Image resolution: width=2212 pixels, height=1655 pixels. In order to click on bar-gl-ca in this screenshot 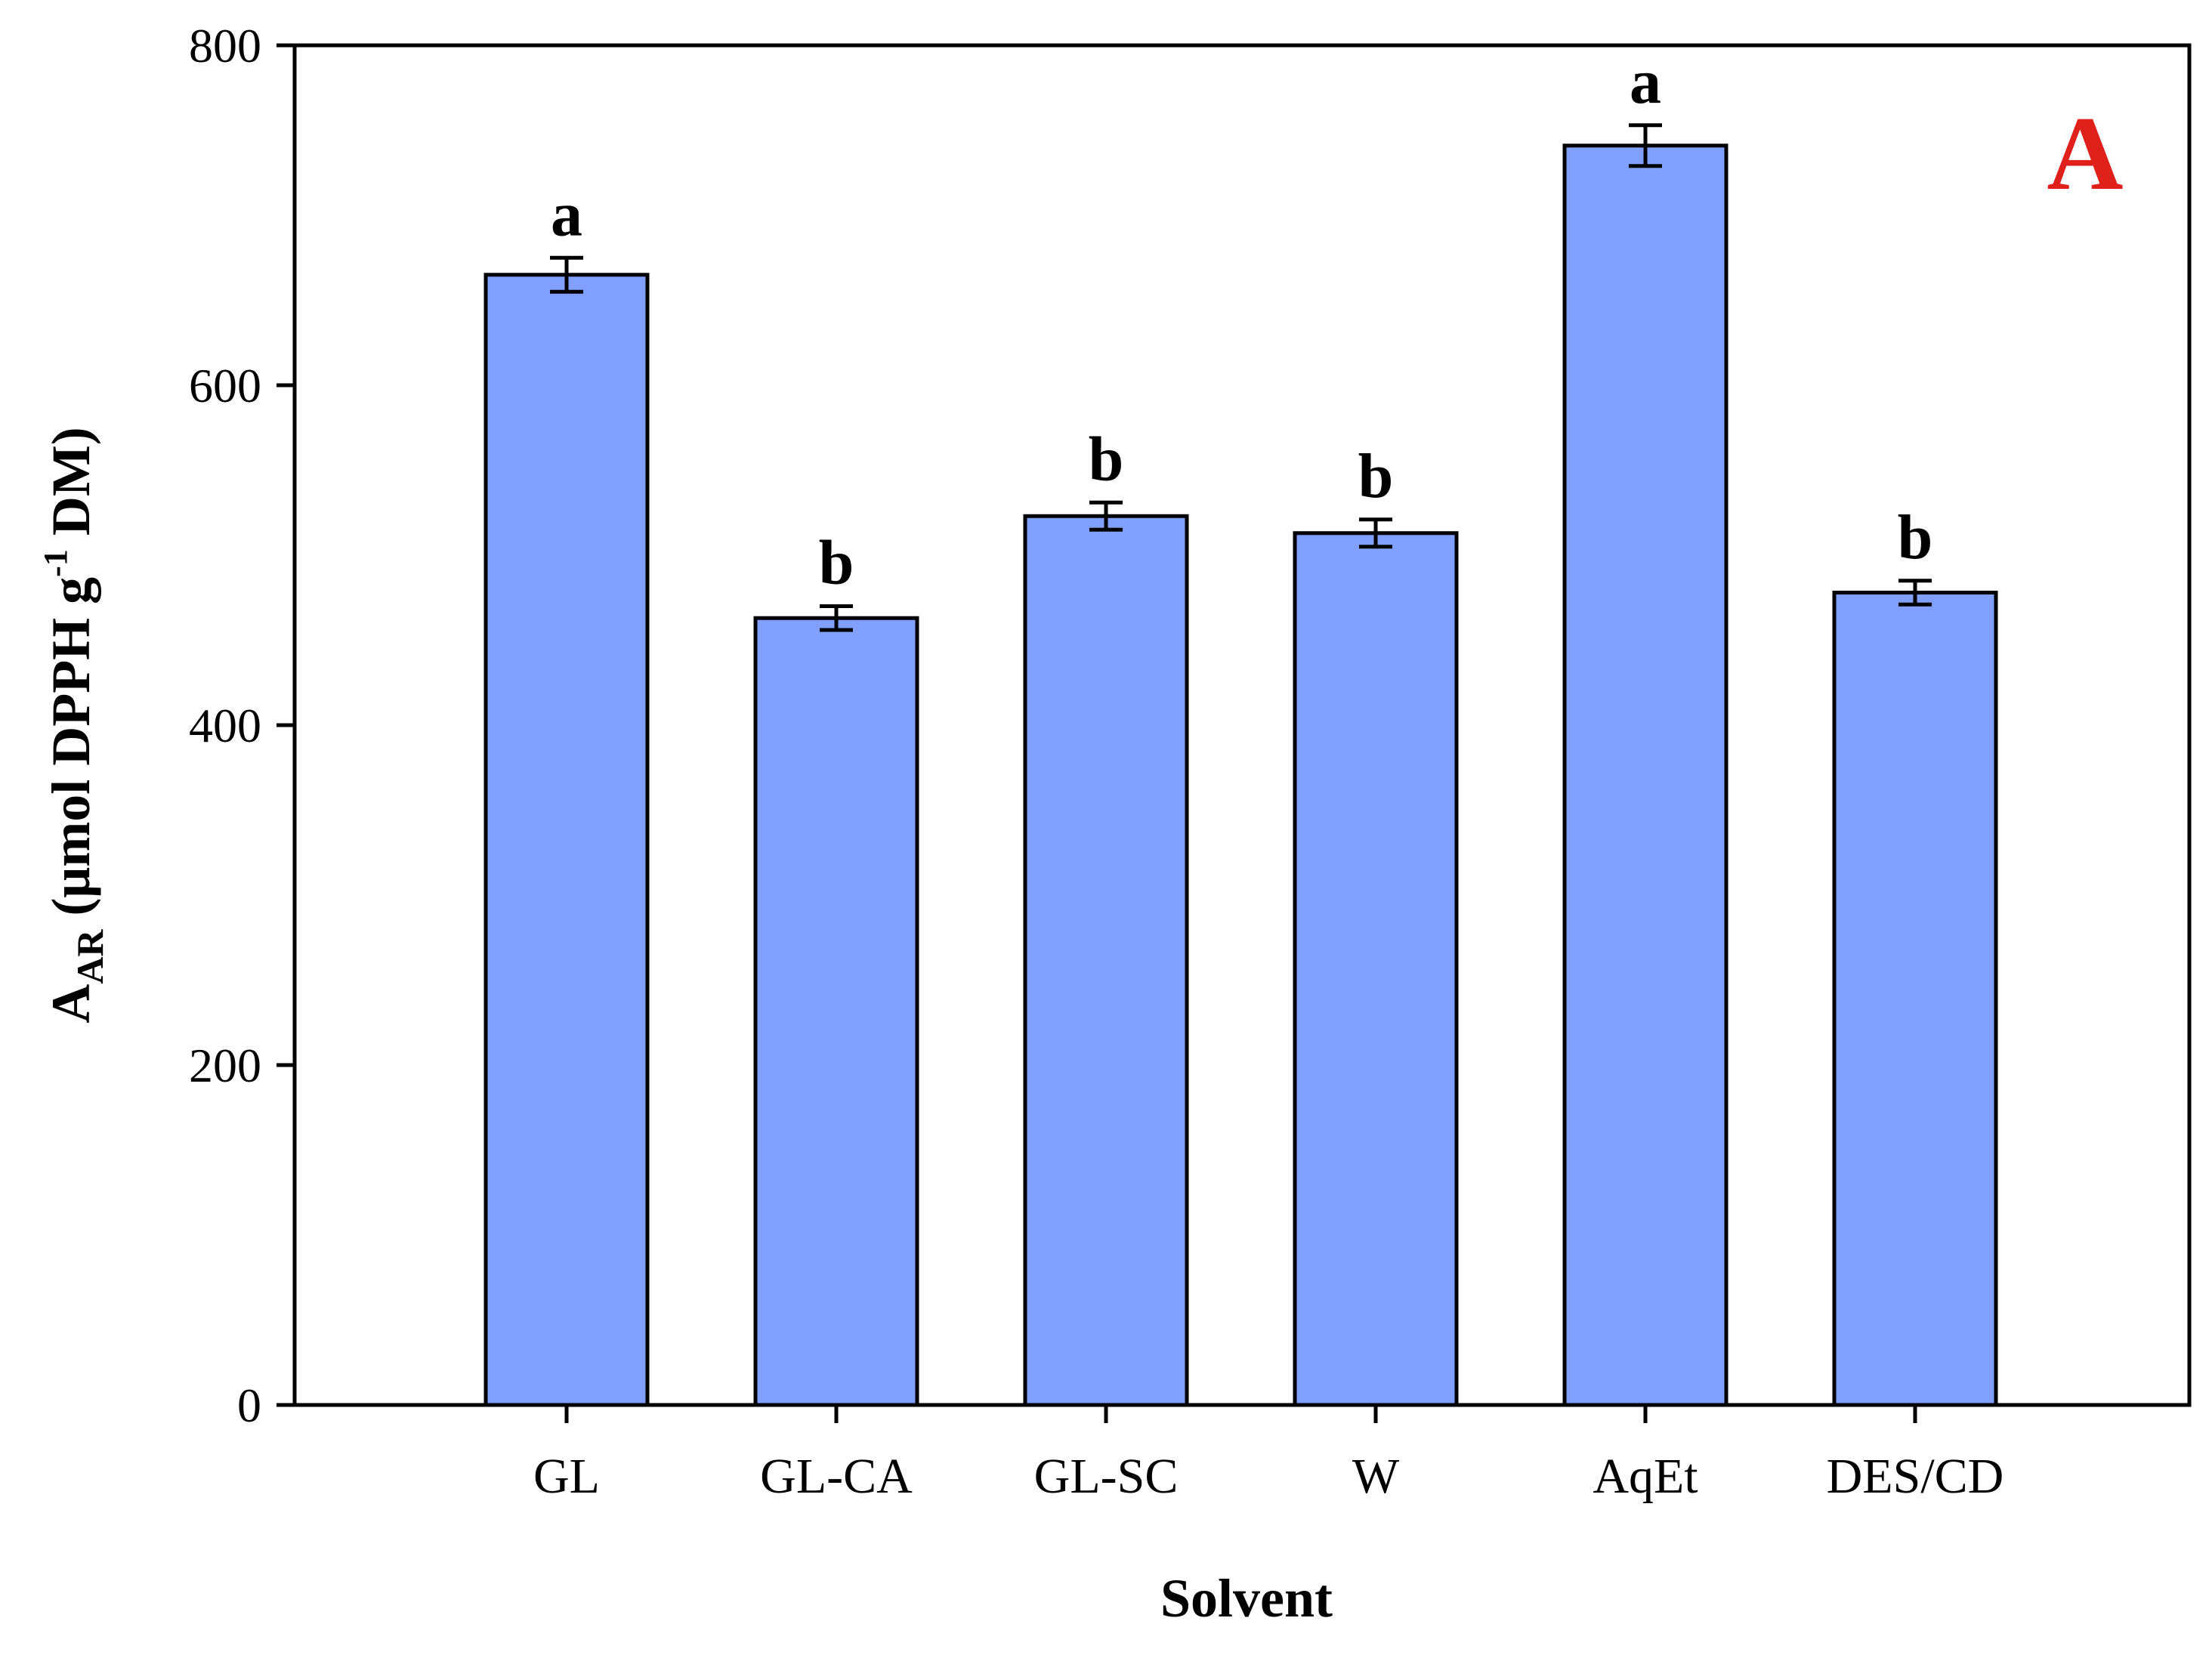, I will do `click(836, 1011)`.